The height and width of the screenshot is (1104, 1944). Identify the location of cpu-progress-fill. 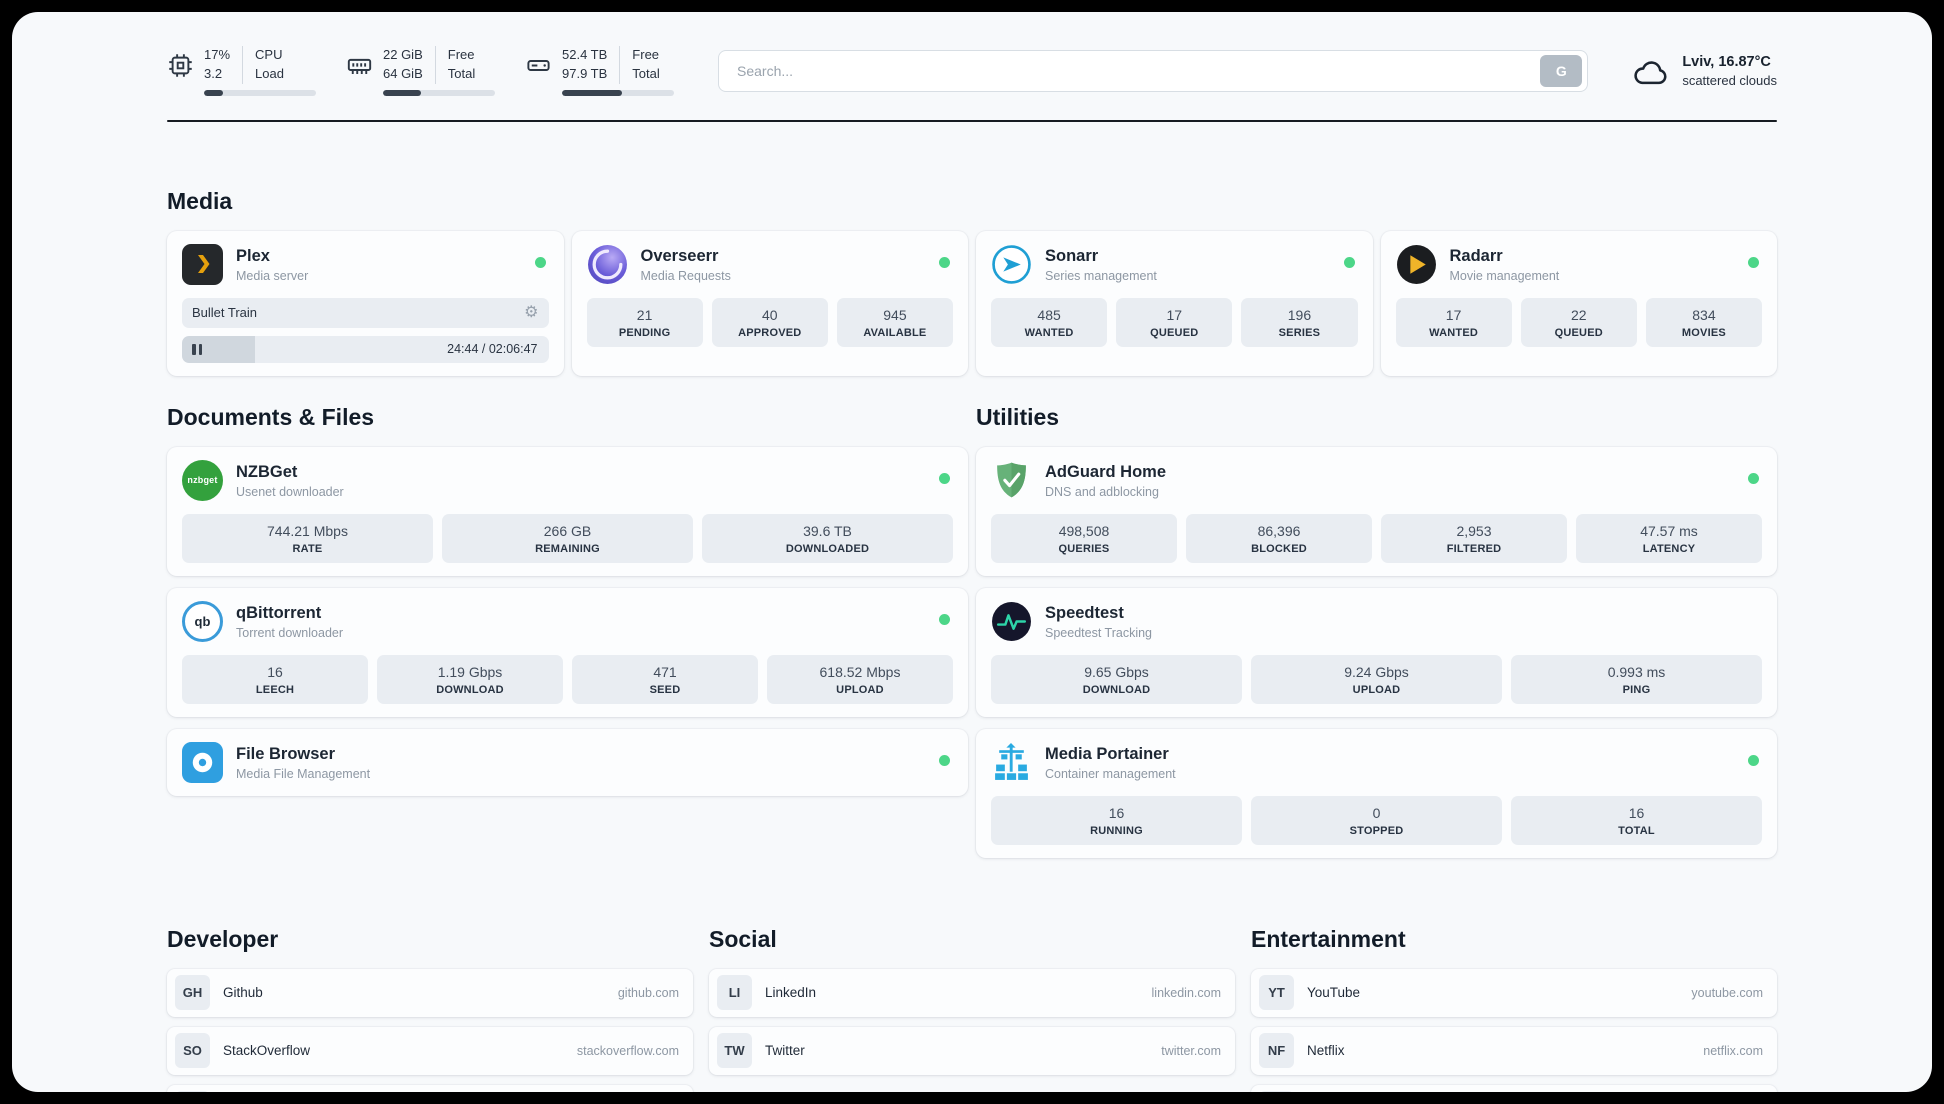
(214, 92).